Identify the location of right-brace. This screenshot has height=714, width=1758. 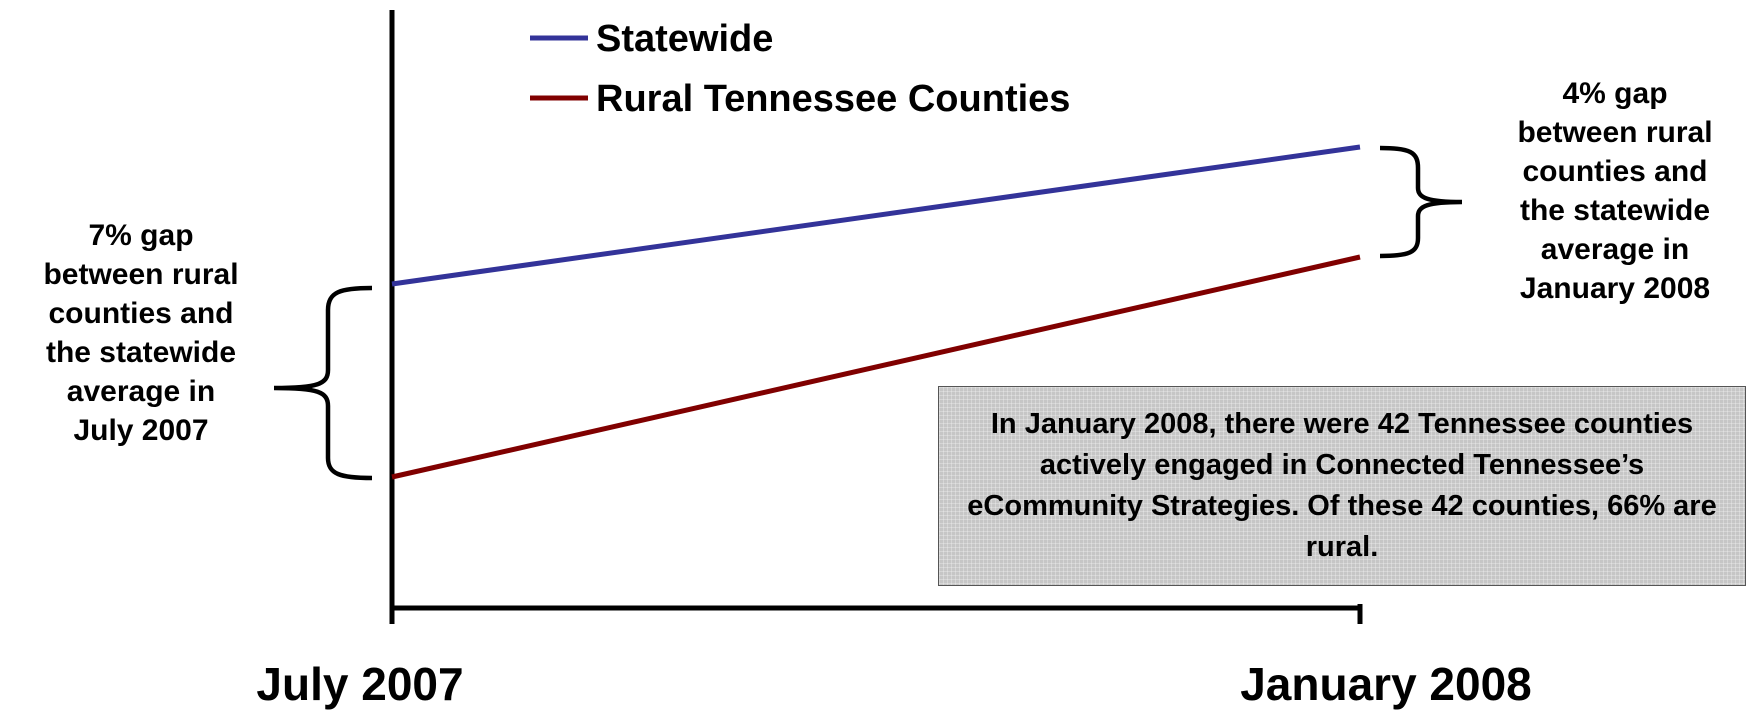
(1421, 202).